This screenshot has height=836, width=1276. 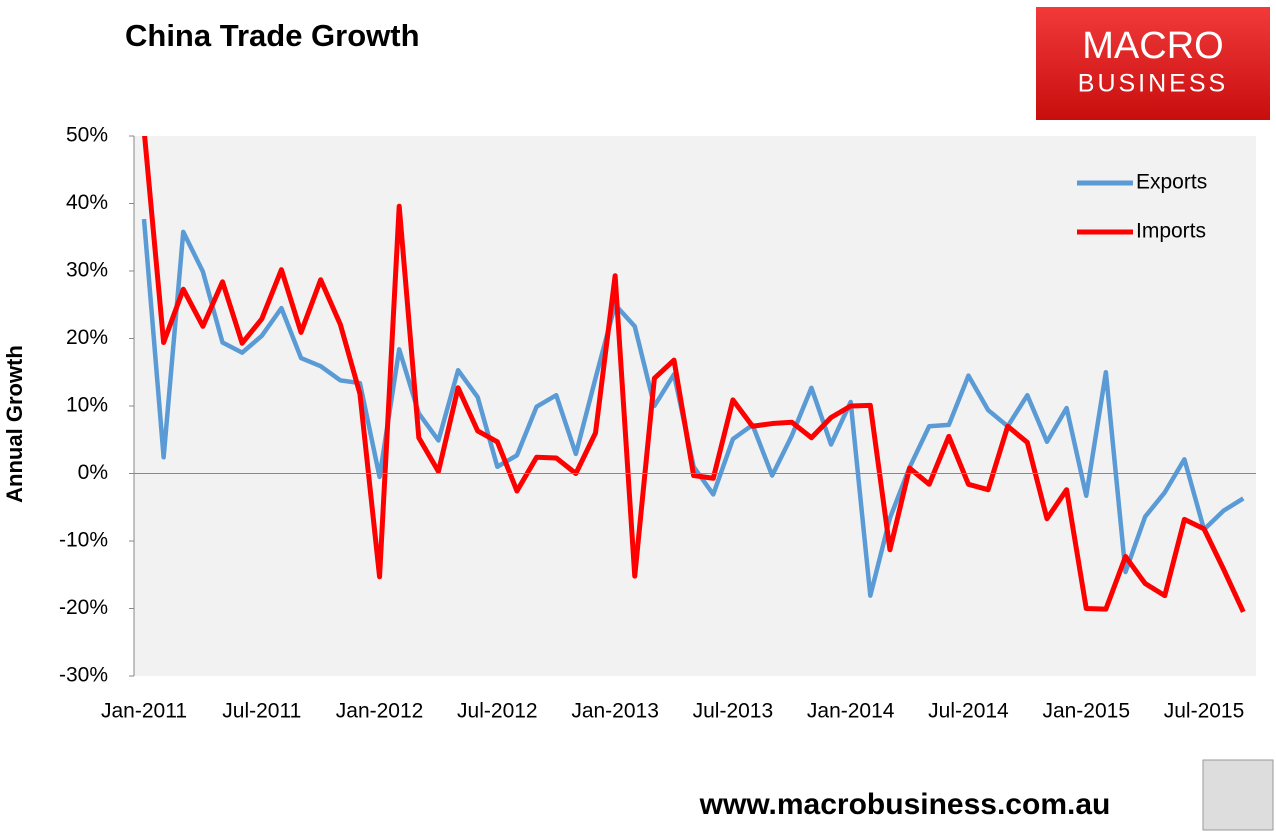 I want to click on legend-label: Exports, so click(x=1171, y=182).